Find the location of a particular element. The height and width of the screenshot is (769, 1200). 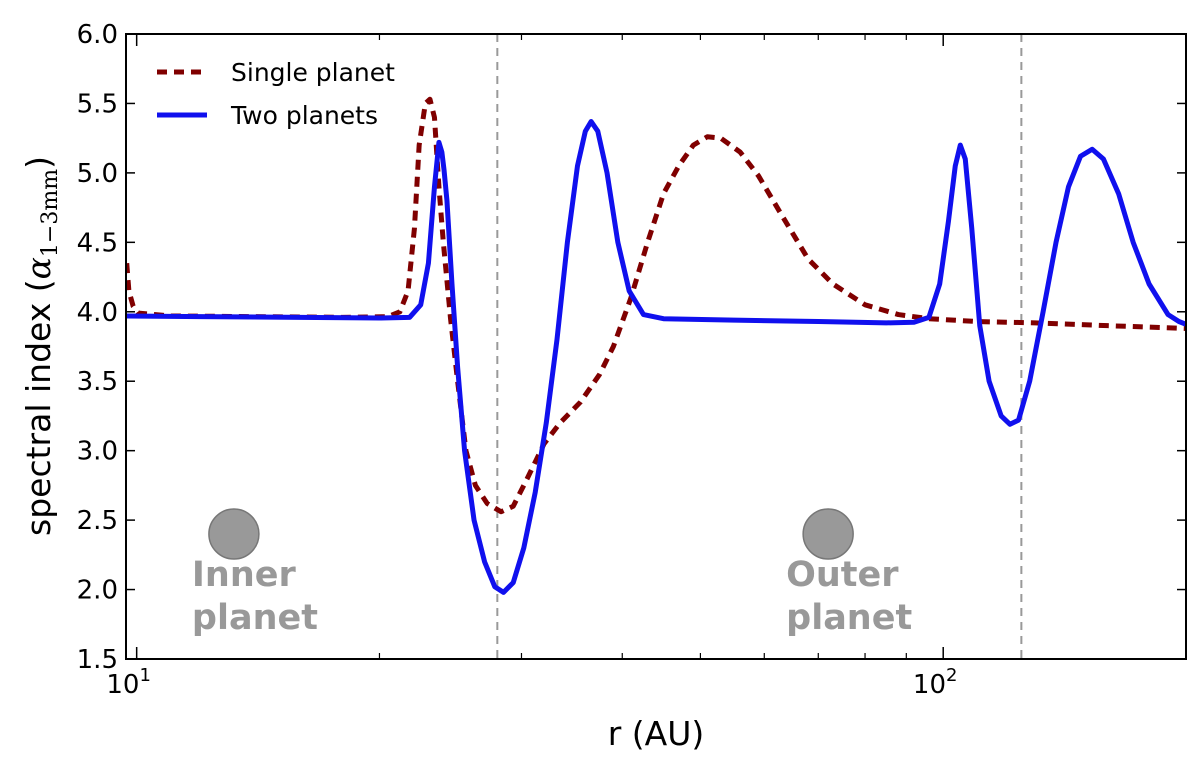

planet-label-line1-1: Inner is located at coordinates (244, 575).